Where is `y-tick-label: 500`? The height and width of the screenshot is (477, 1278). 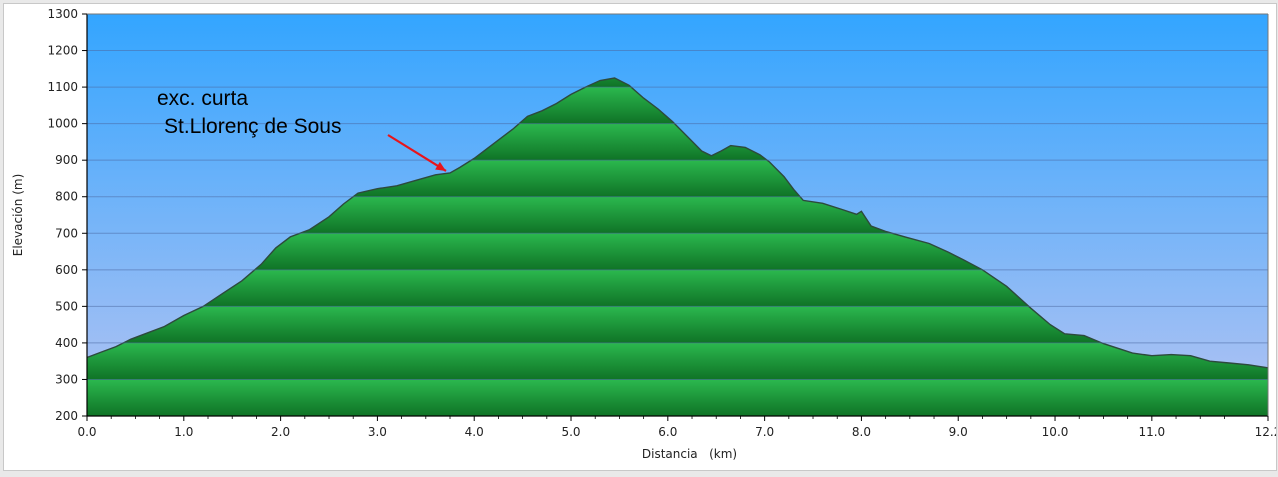
y-tick-label: 500 is located at coordinates (66, 306).